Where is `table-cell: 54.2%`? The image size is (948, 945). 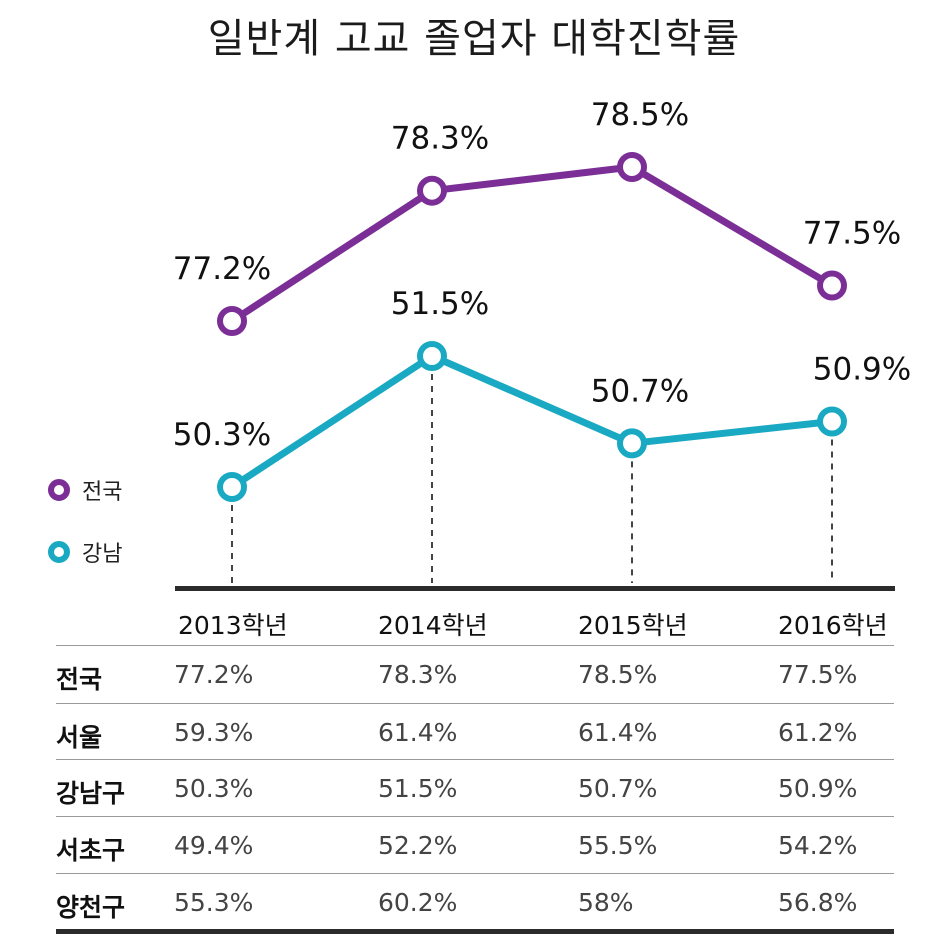 table-cell: 54.2% is located at coordinates (818, 845).